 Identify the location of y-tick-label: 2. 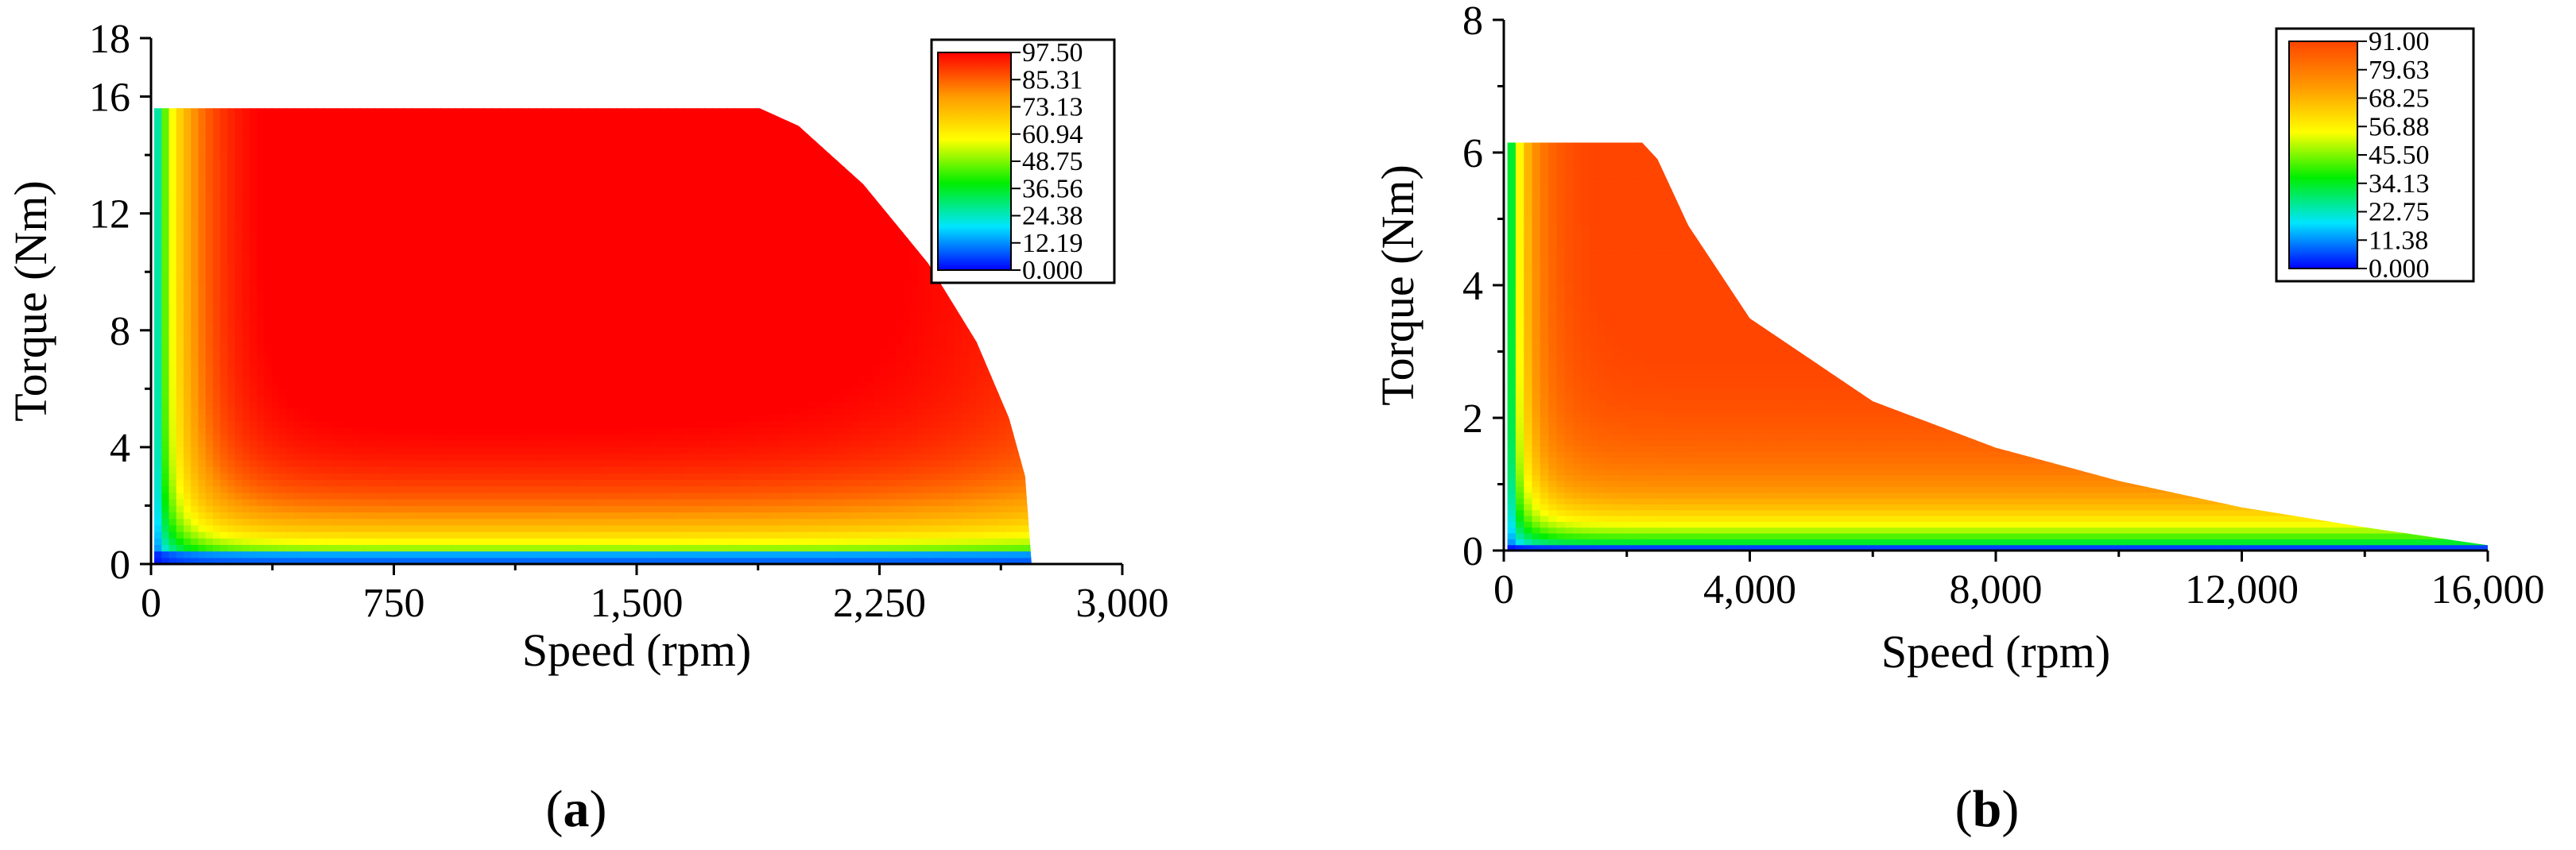
(1472, 419).